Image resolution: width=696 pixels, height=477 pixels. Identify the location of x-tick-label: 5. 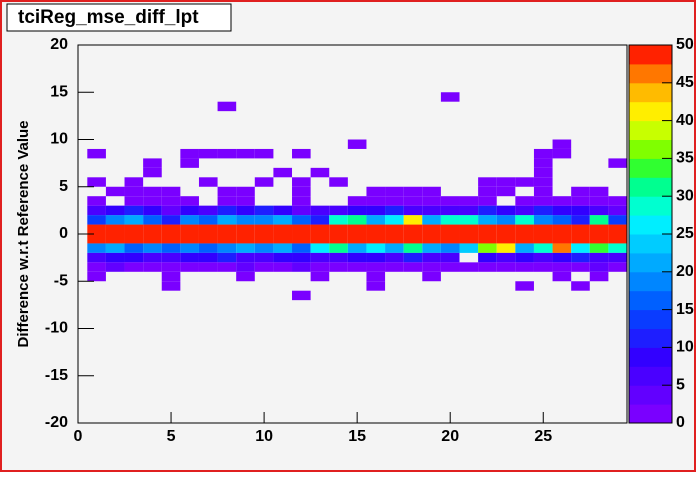
(171, 436).